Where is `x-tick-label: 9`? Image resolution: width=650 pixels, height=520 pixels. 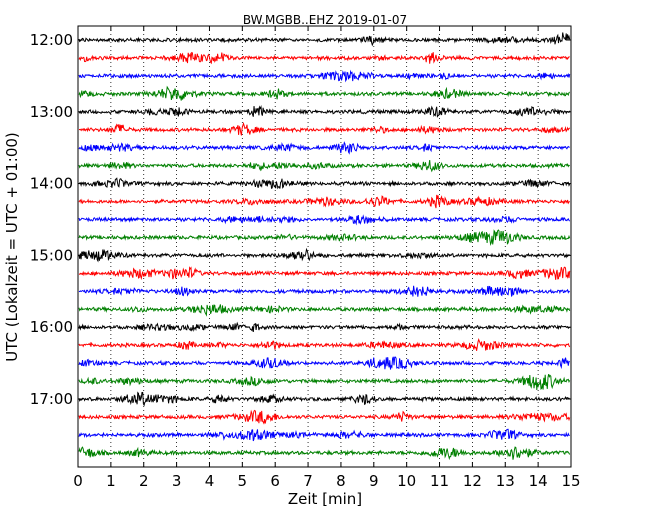 x-tick-label: 9 is located at coordinates (374, 481).